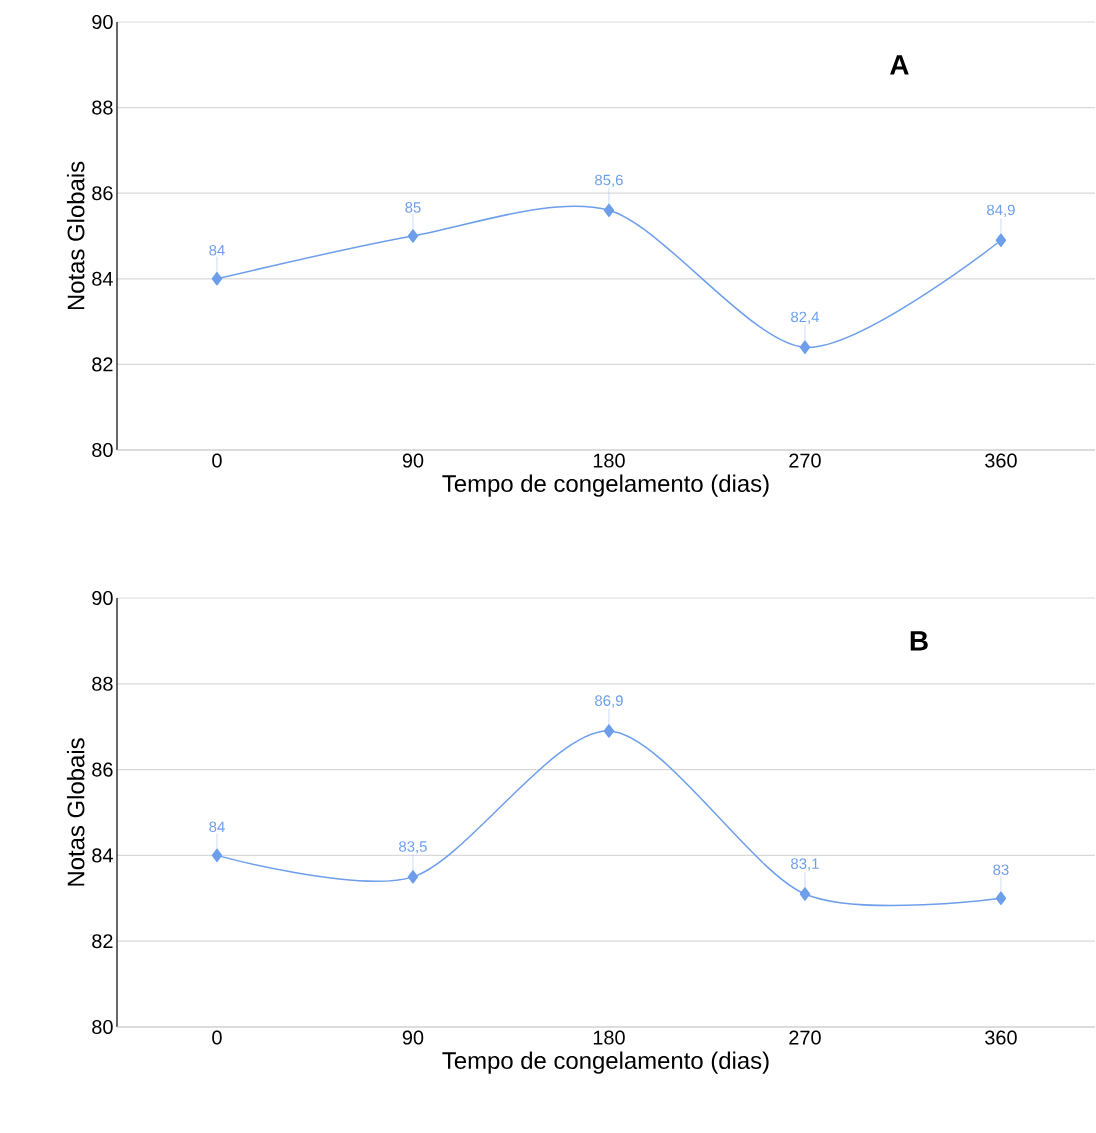 Image resolution: width=1096 pixels, height=1133 pixels. What do you see at coordinates (1001, 210) in the screenshot?
I see `data-label: 84,9` at bounding box center [1001, 210].